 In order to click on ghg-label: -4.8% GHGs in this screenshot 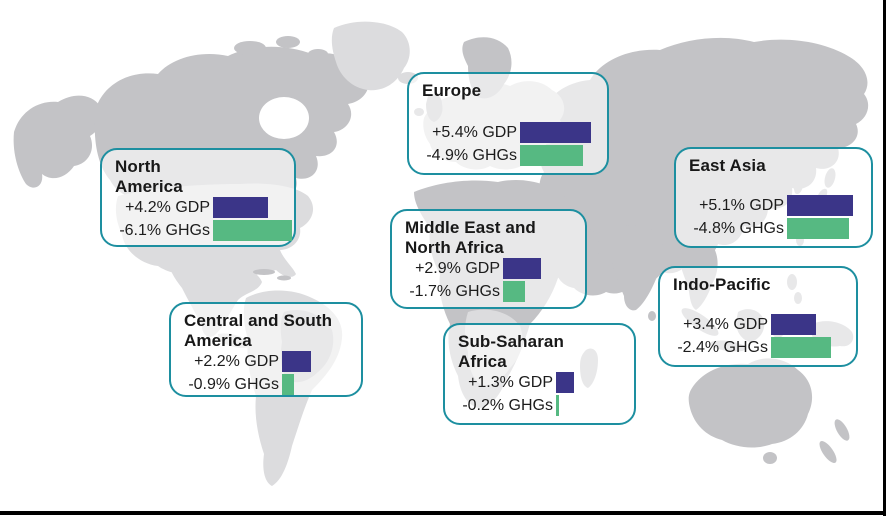, I will do `click(738, 228)`.